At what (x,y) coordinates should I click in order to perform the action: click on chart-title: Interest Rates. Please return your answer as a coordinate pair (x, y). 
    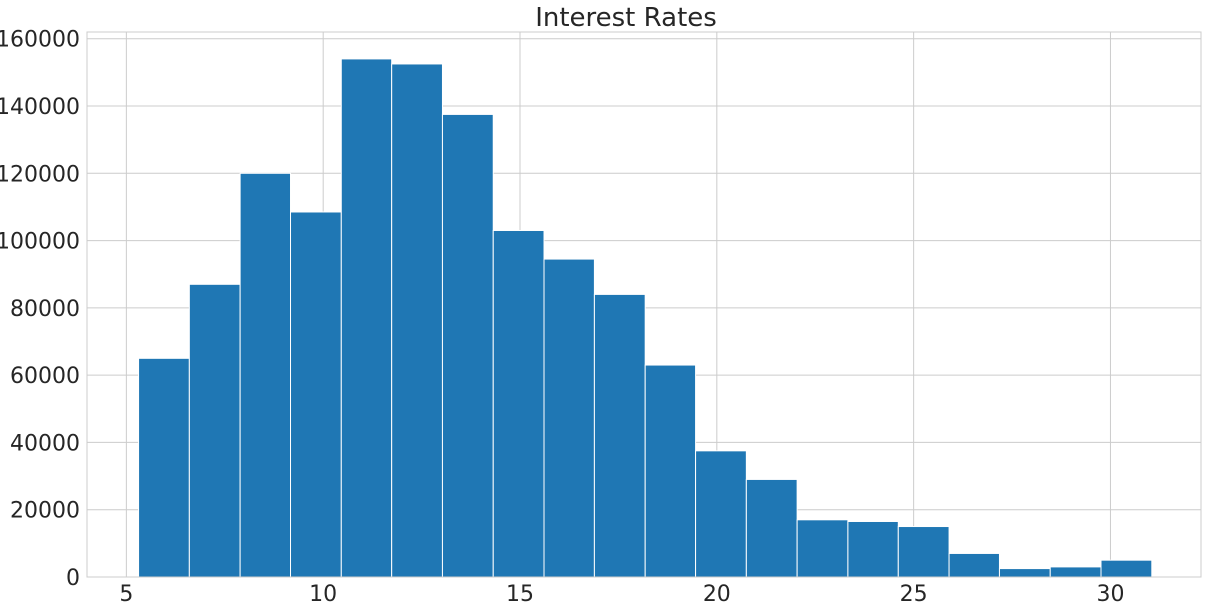
    Looking at the image, I should click on (626, 18).